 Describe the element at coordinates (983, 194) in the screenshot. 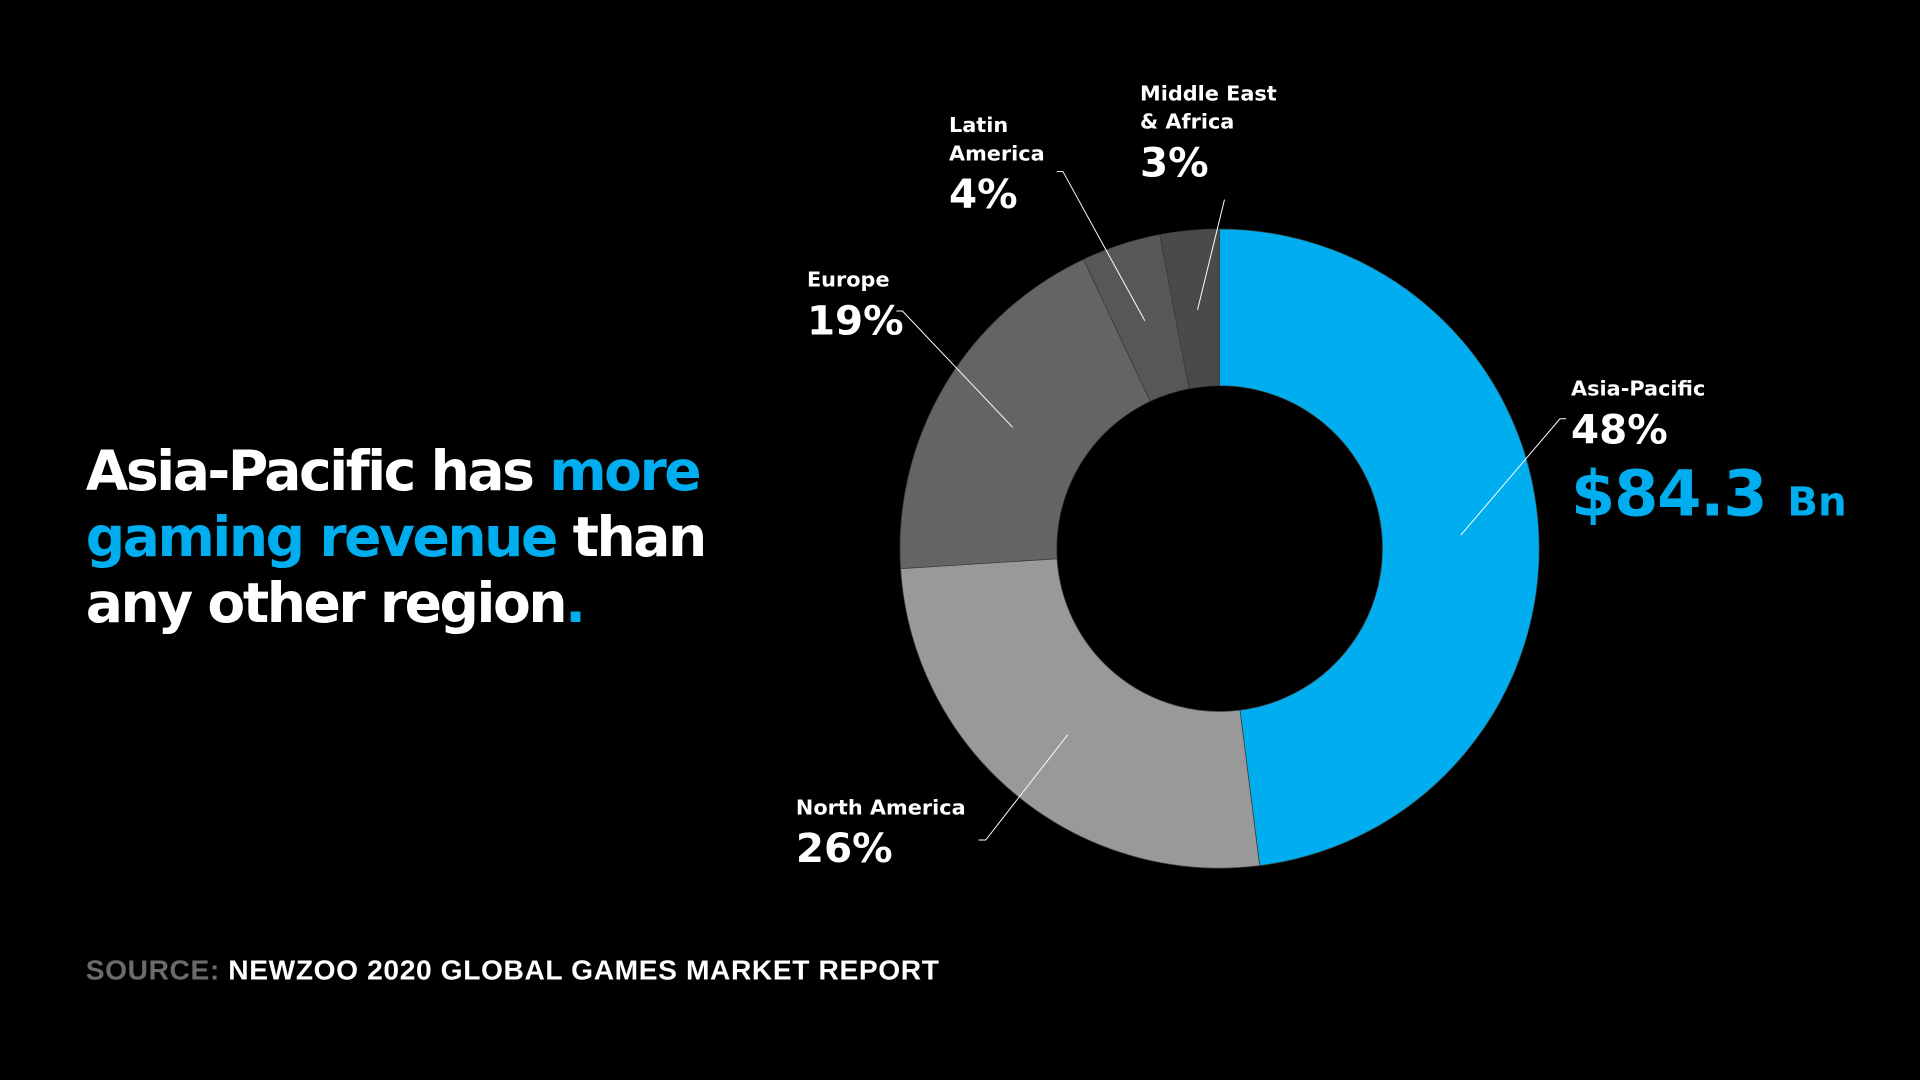

I see `data-label: 4%` at that location.